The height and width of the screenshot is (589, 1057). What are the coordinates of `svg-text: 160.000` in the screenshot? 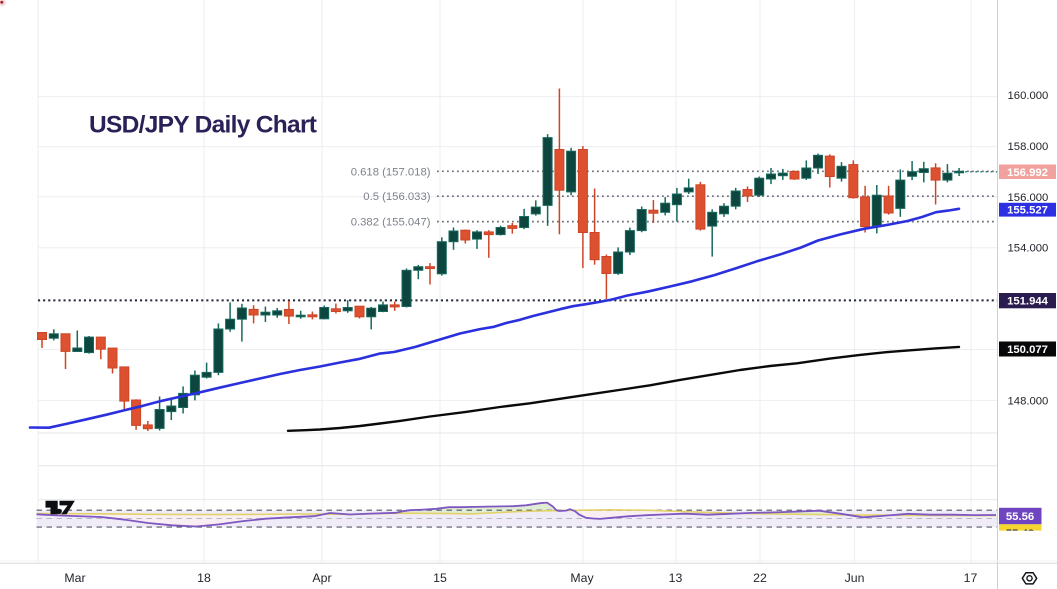 It's located at (1028, 96).